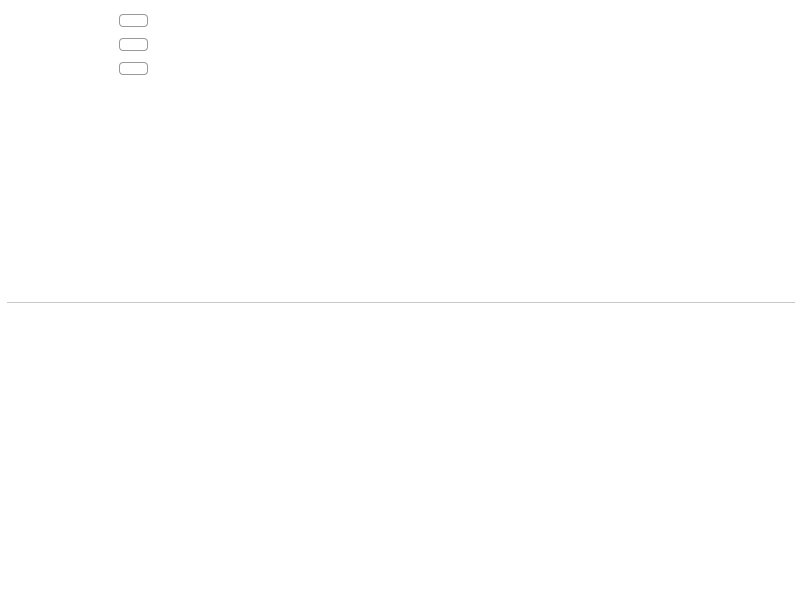 The height and width of the screenshot is (616, 800). Describe the element at coordinates (370, 598) in the screenshot. I see `legend-item-glcpa` at that location.